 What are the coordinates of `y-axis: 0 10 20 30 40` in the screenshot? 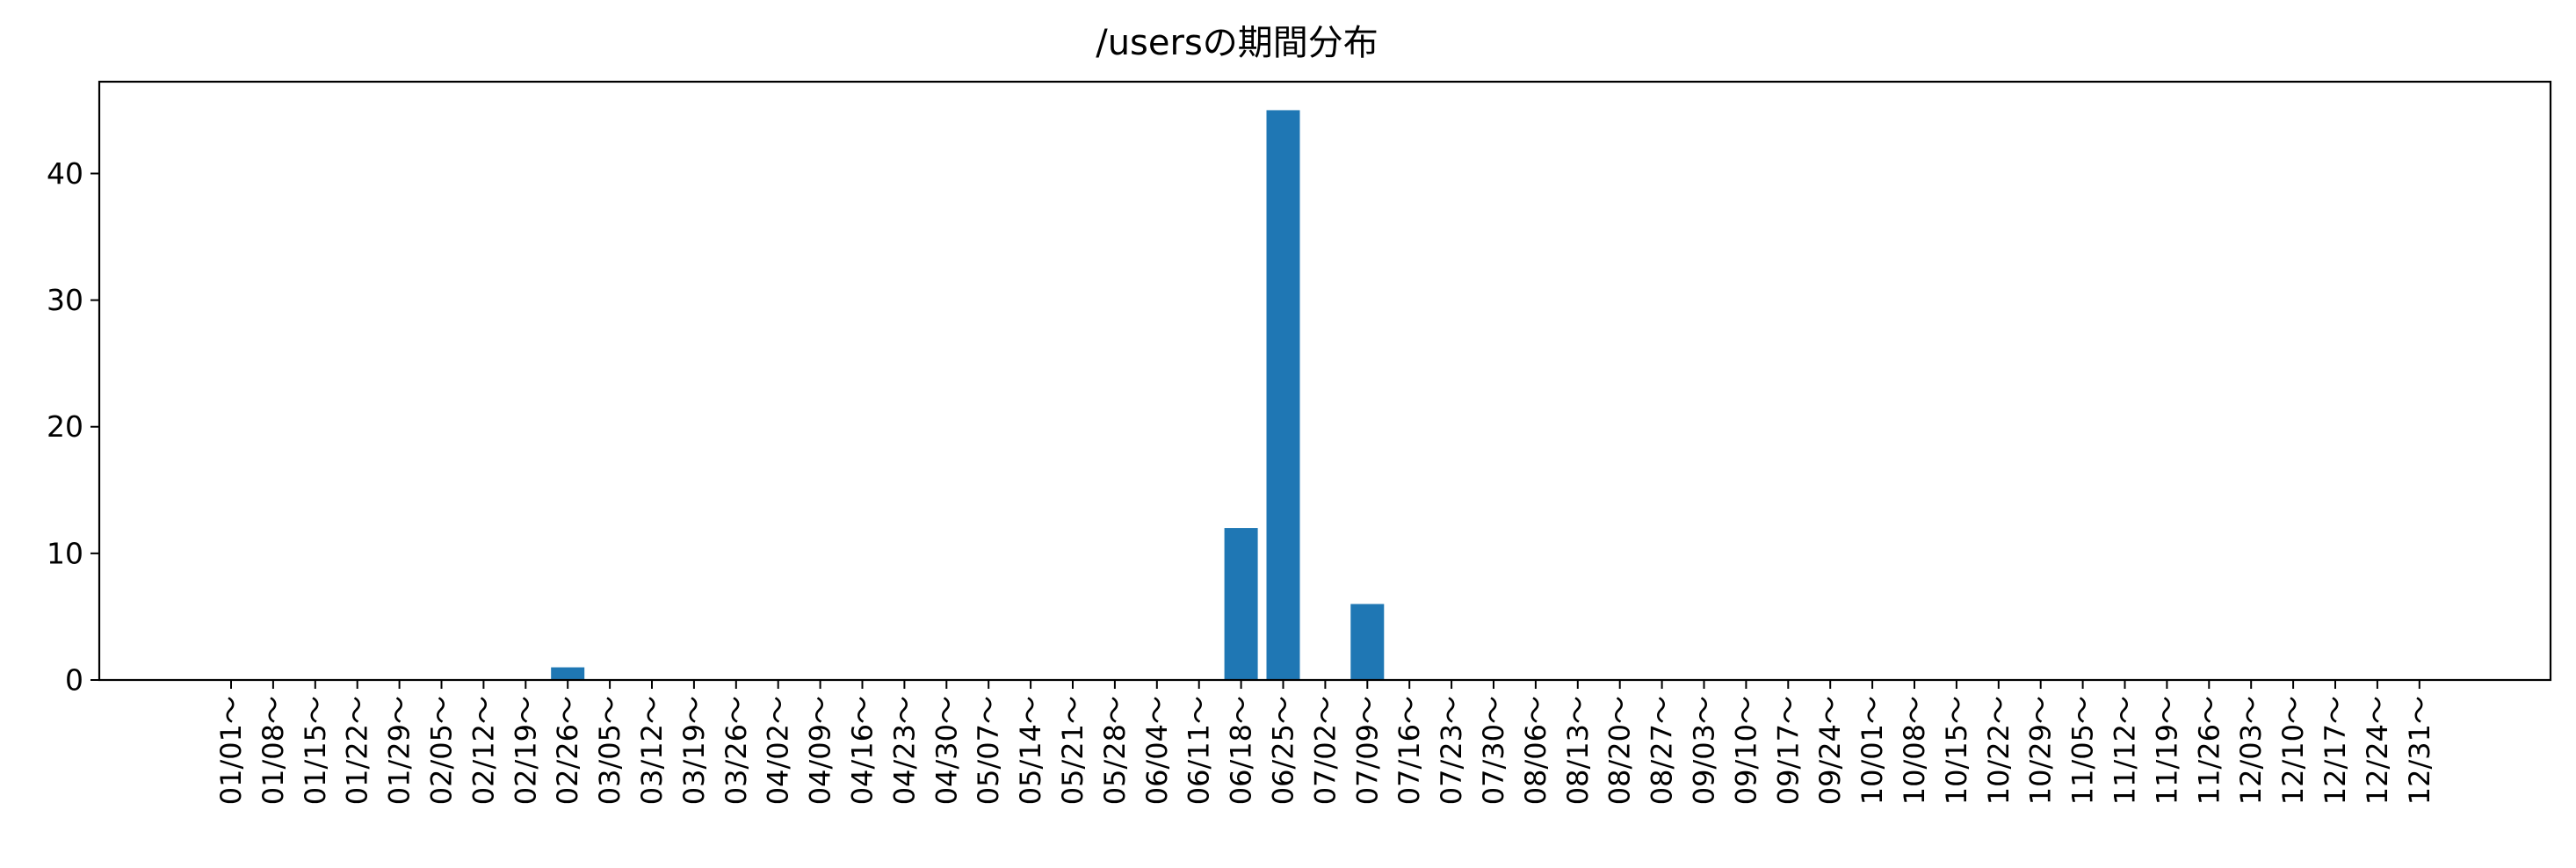 It's located at (73, 427).